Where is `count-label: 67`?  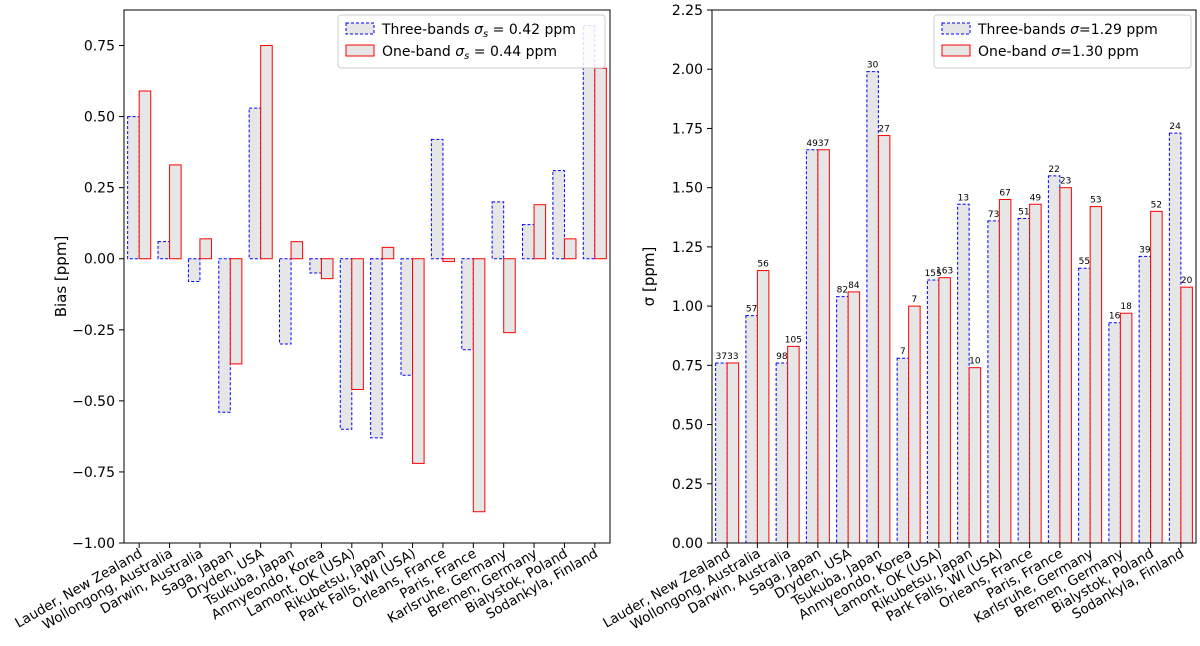 count-label: 67 is located at coordinates (1004, 194).